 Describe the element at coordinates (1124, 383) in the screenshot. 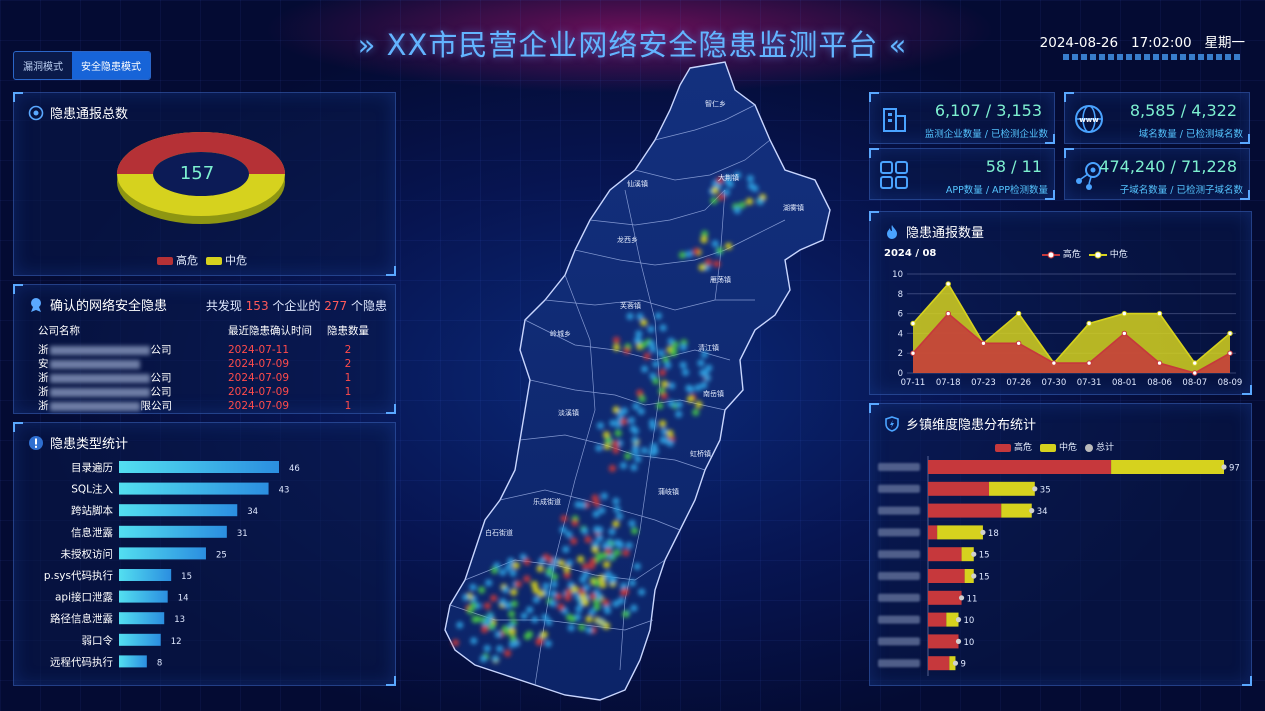

I see `x-tick-label: 08-01` at that location.